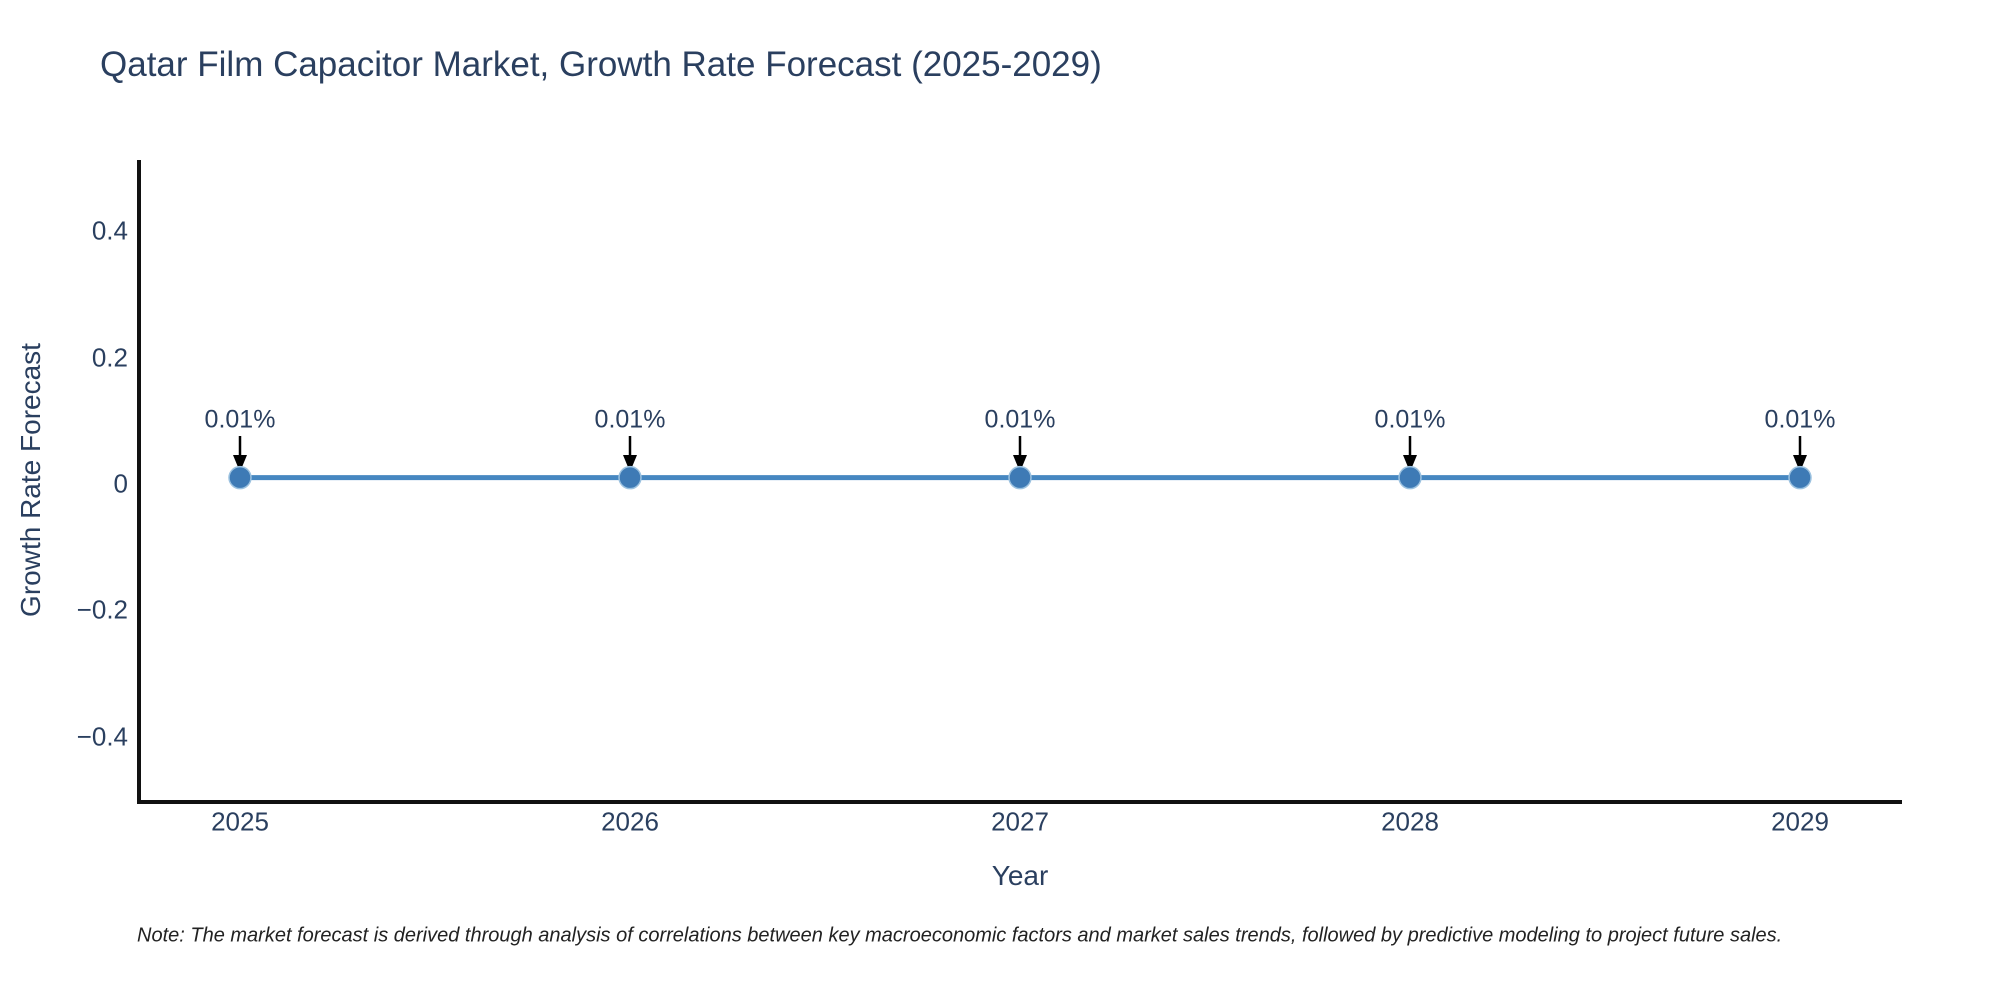 The width and height of the screenshot is (2000, 1000). I want to click on x-tick-label: 2028, so click(1410, 821).